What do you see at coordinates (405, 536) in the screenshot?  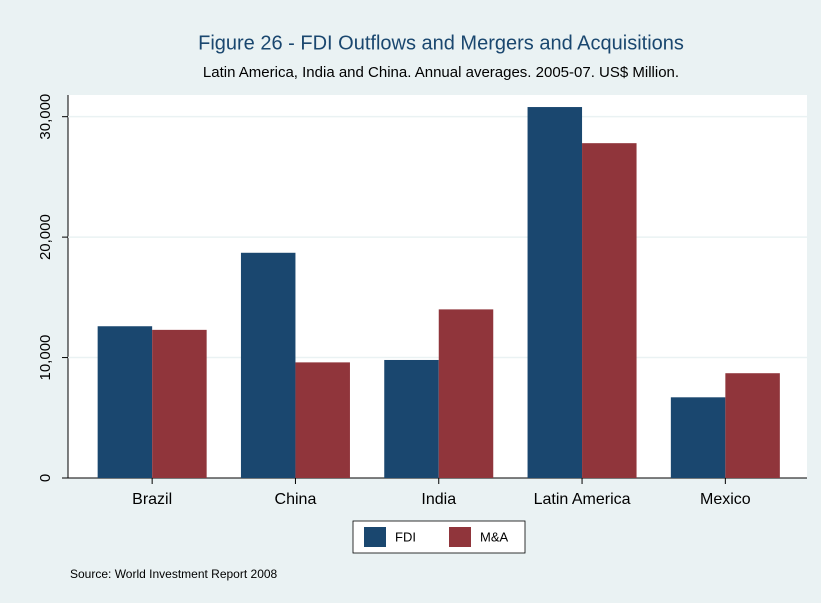 I see `legend-label: FDI` at bounding box center [405, 536].